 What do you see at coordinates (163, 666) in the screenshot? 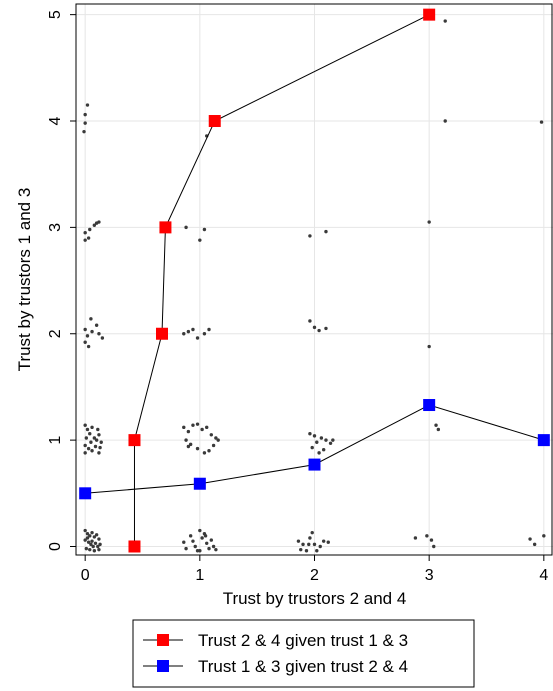
I see `legend-blue-marker` at bounding box center [163, 666].